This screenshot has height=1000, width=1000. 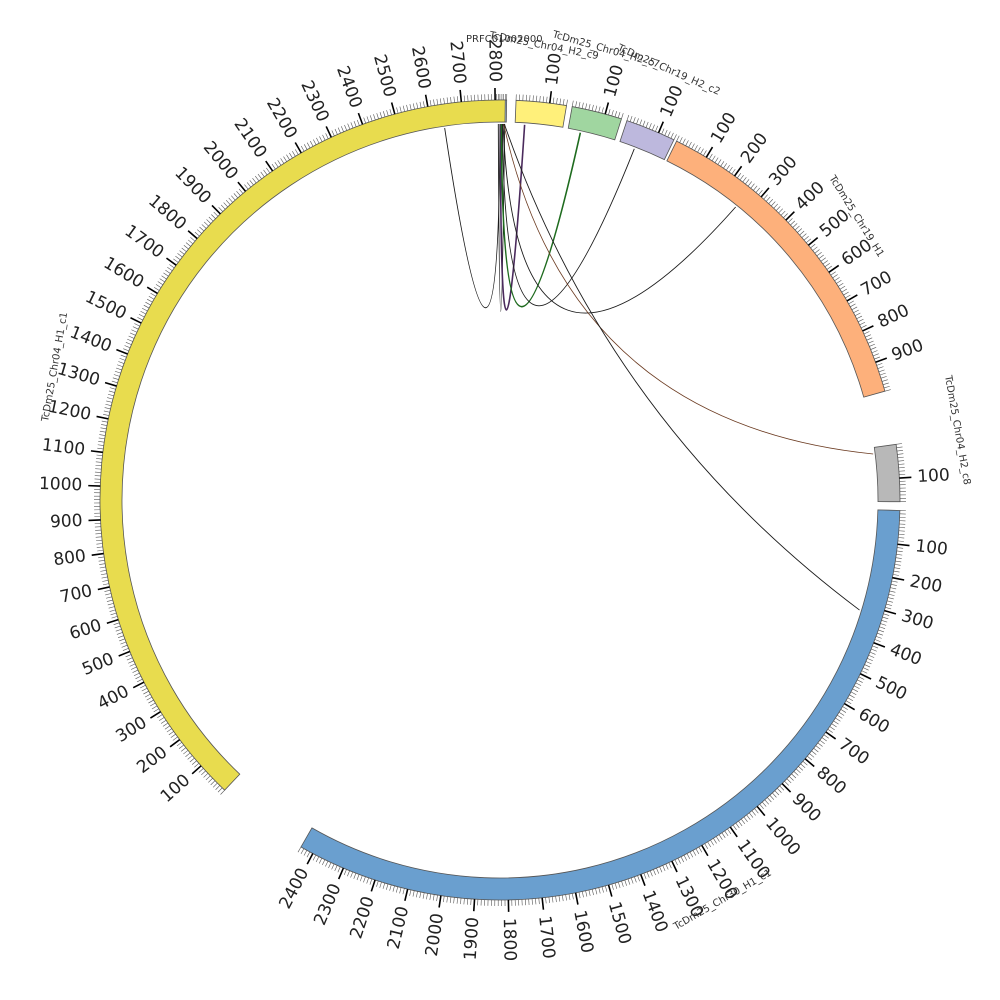 What do you see at coordinates (917, 620) in the screenshot?
I see `tick-label: 300` at bounding box center [917, 620].